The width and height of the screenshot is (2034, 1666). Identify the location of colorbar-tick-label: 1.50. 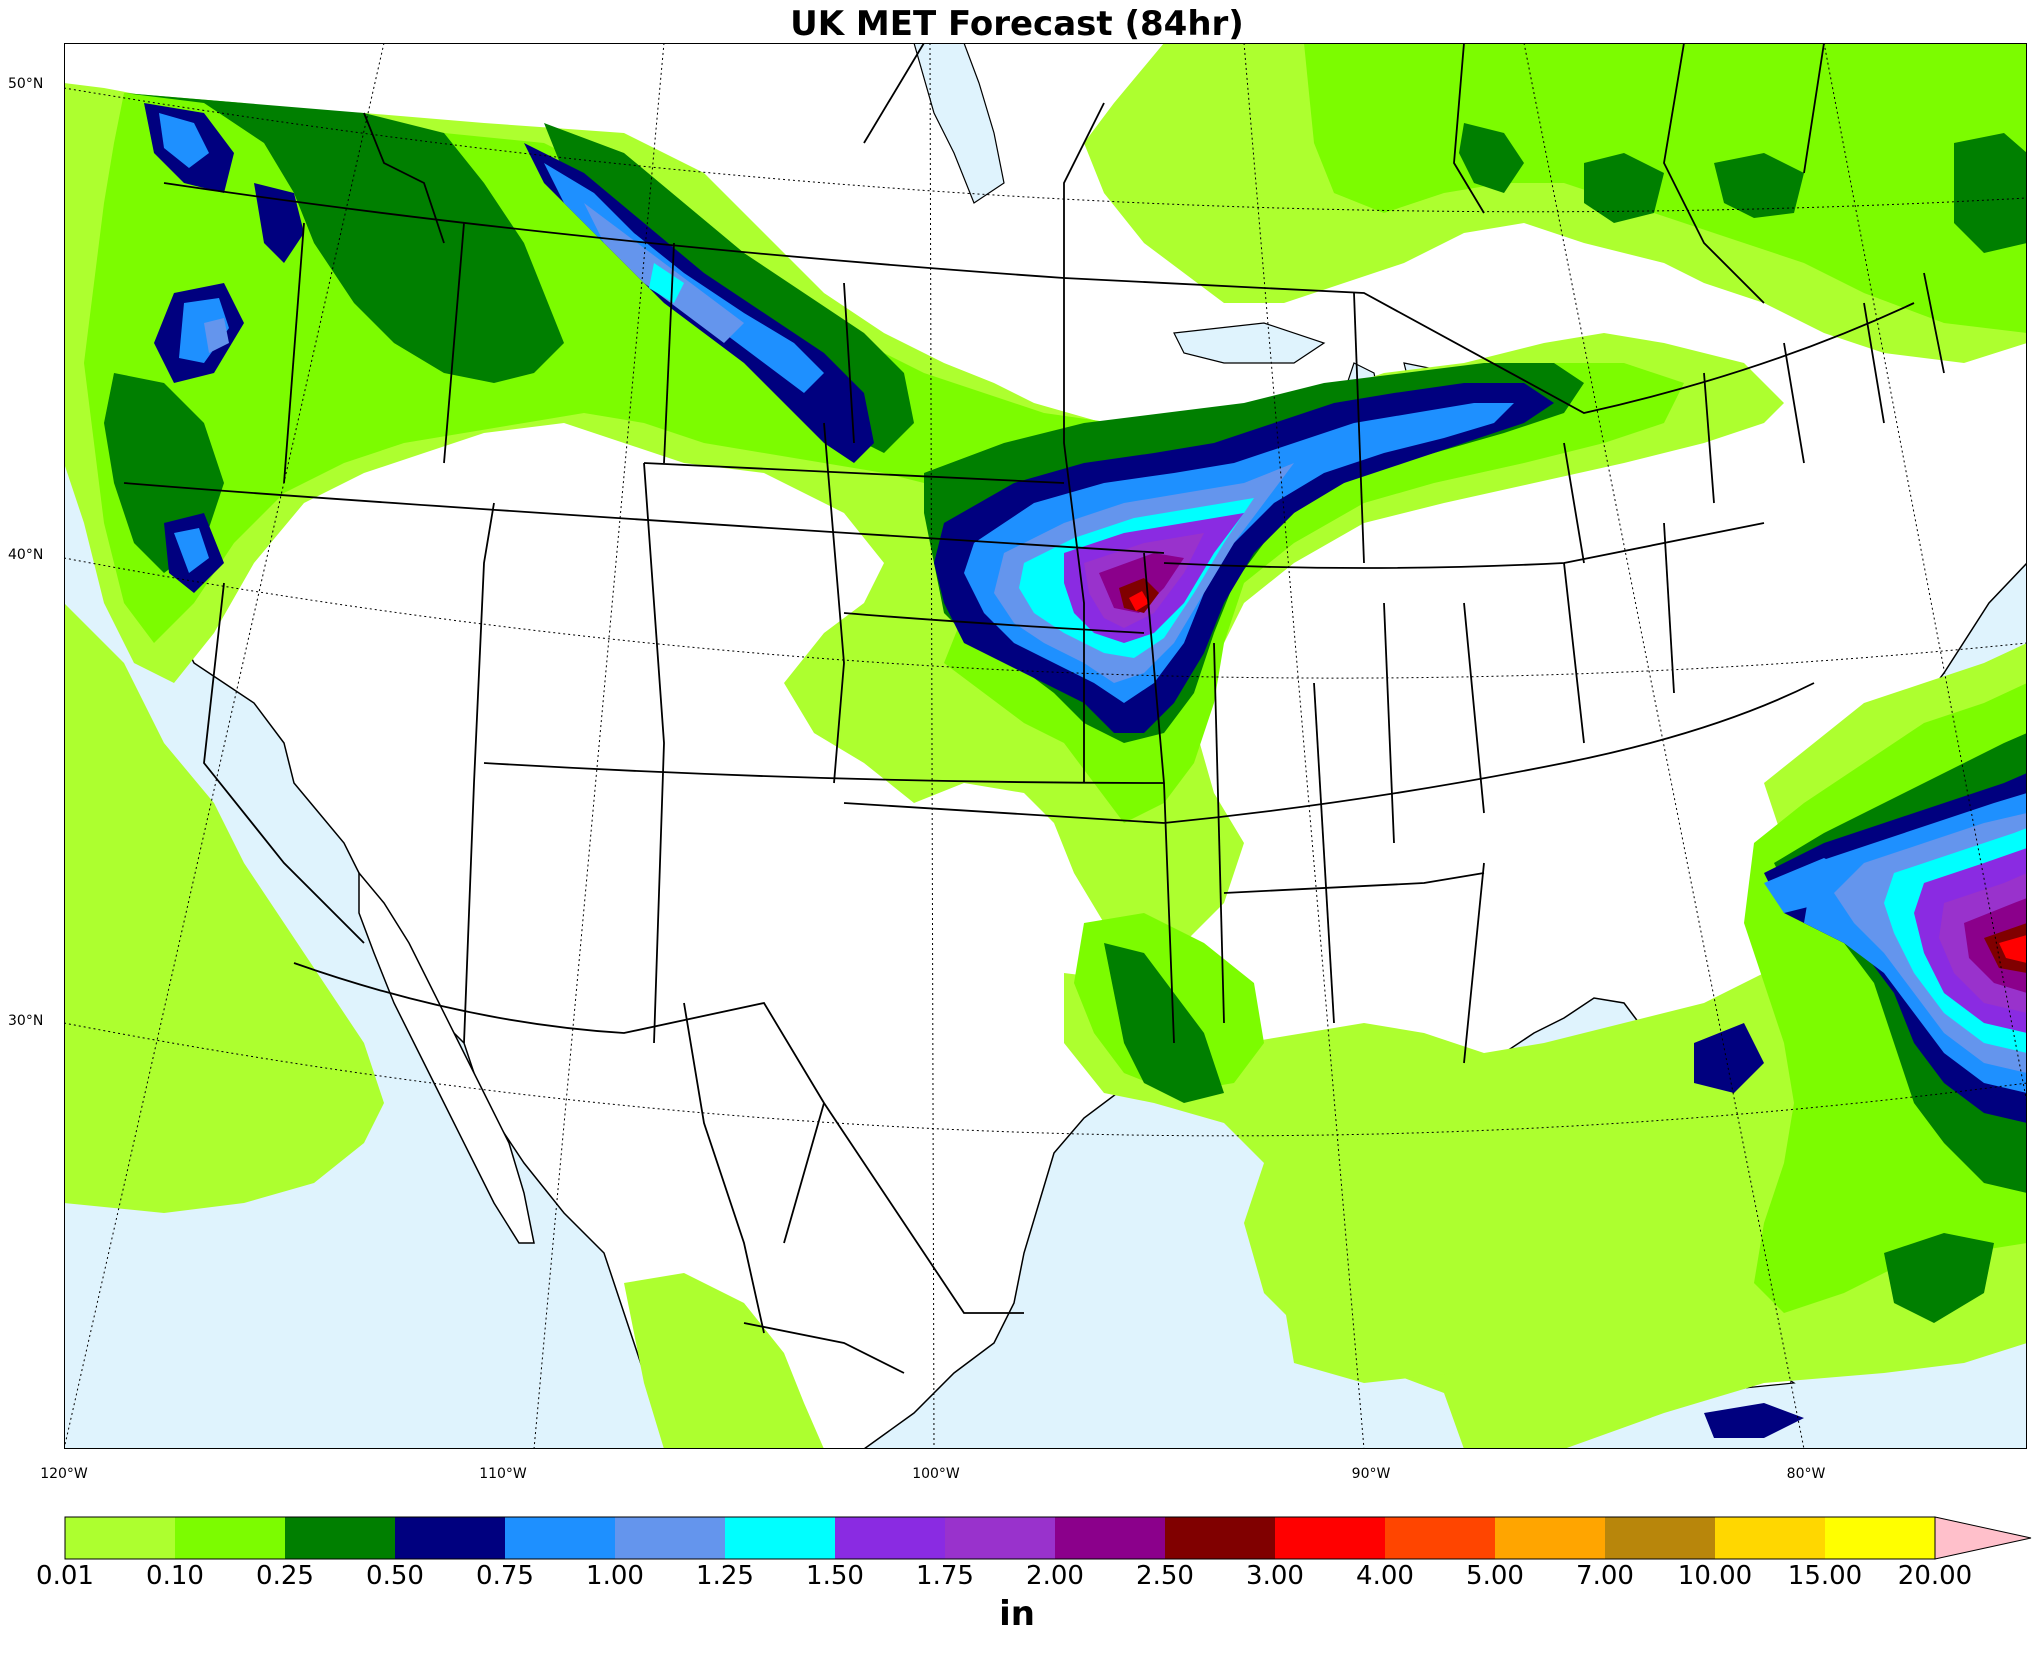
(835, 1576).